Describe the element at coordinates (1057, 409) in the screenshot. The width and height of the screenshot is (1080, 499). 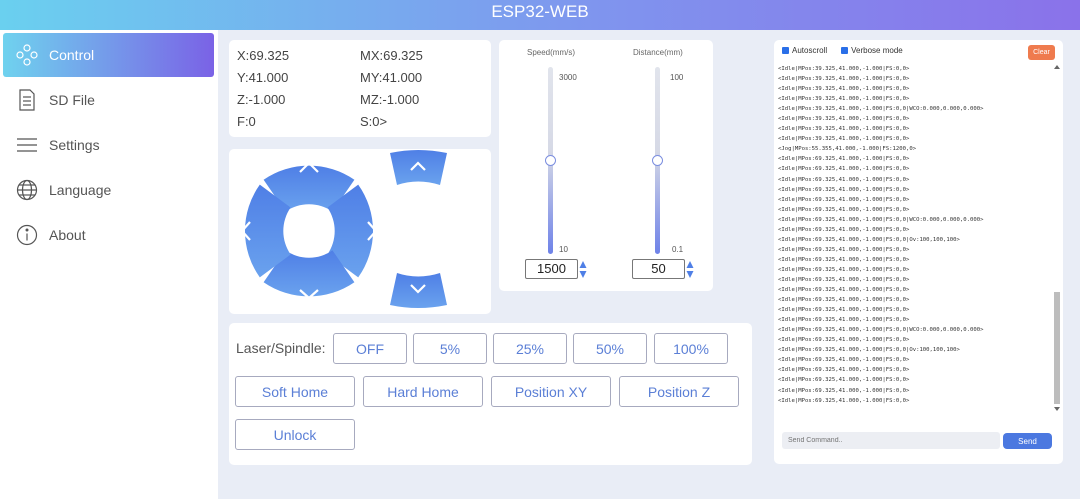
I see `scroll-down-icon` at that location.